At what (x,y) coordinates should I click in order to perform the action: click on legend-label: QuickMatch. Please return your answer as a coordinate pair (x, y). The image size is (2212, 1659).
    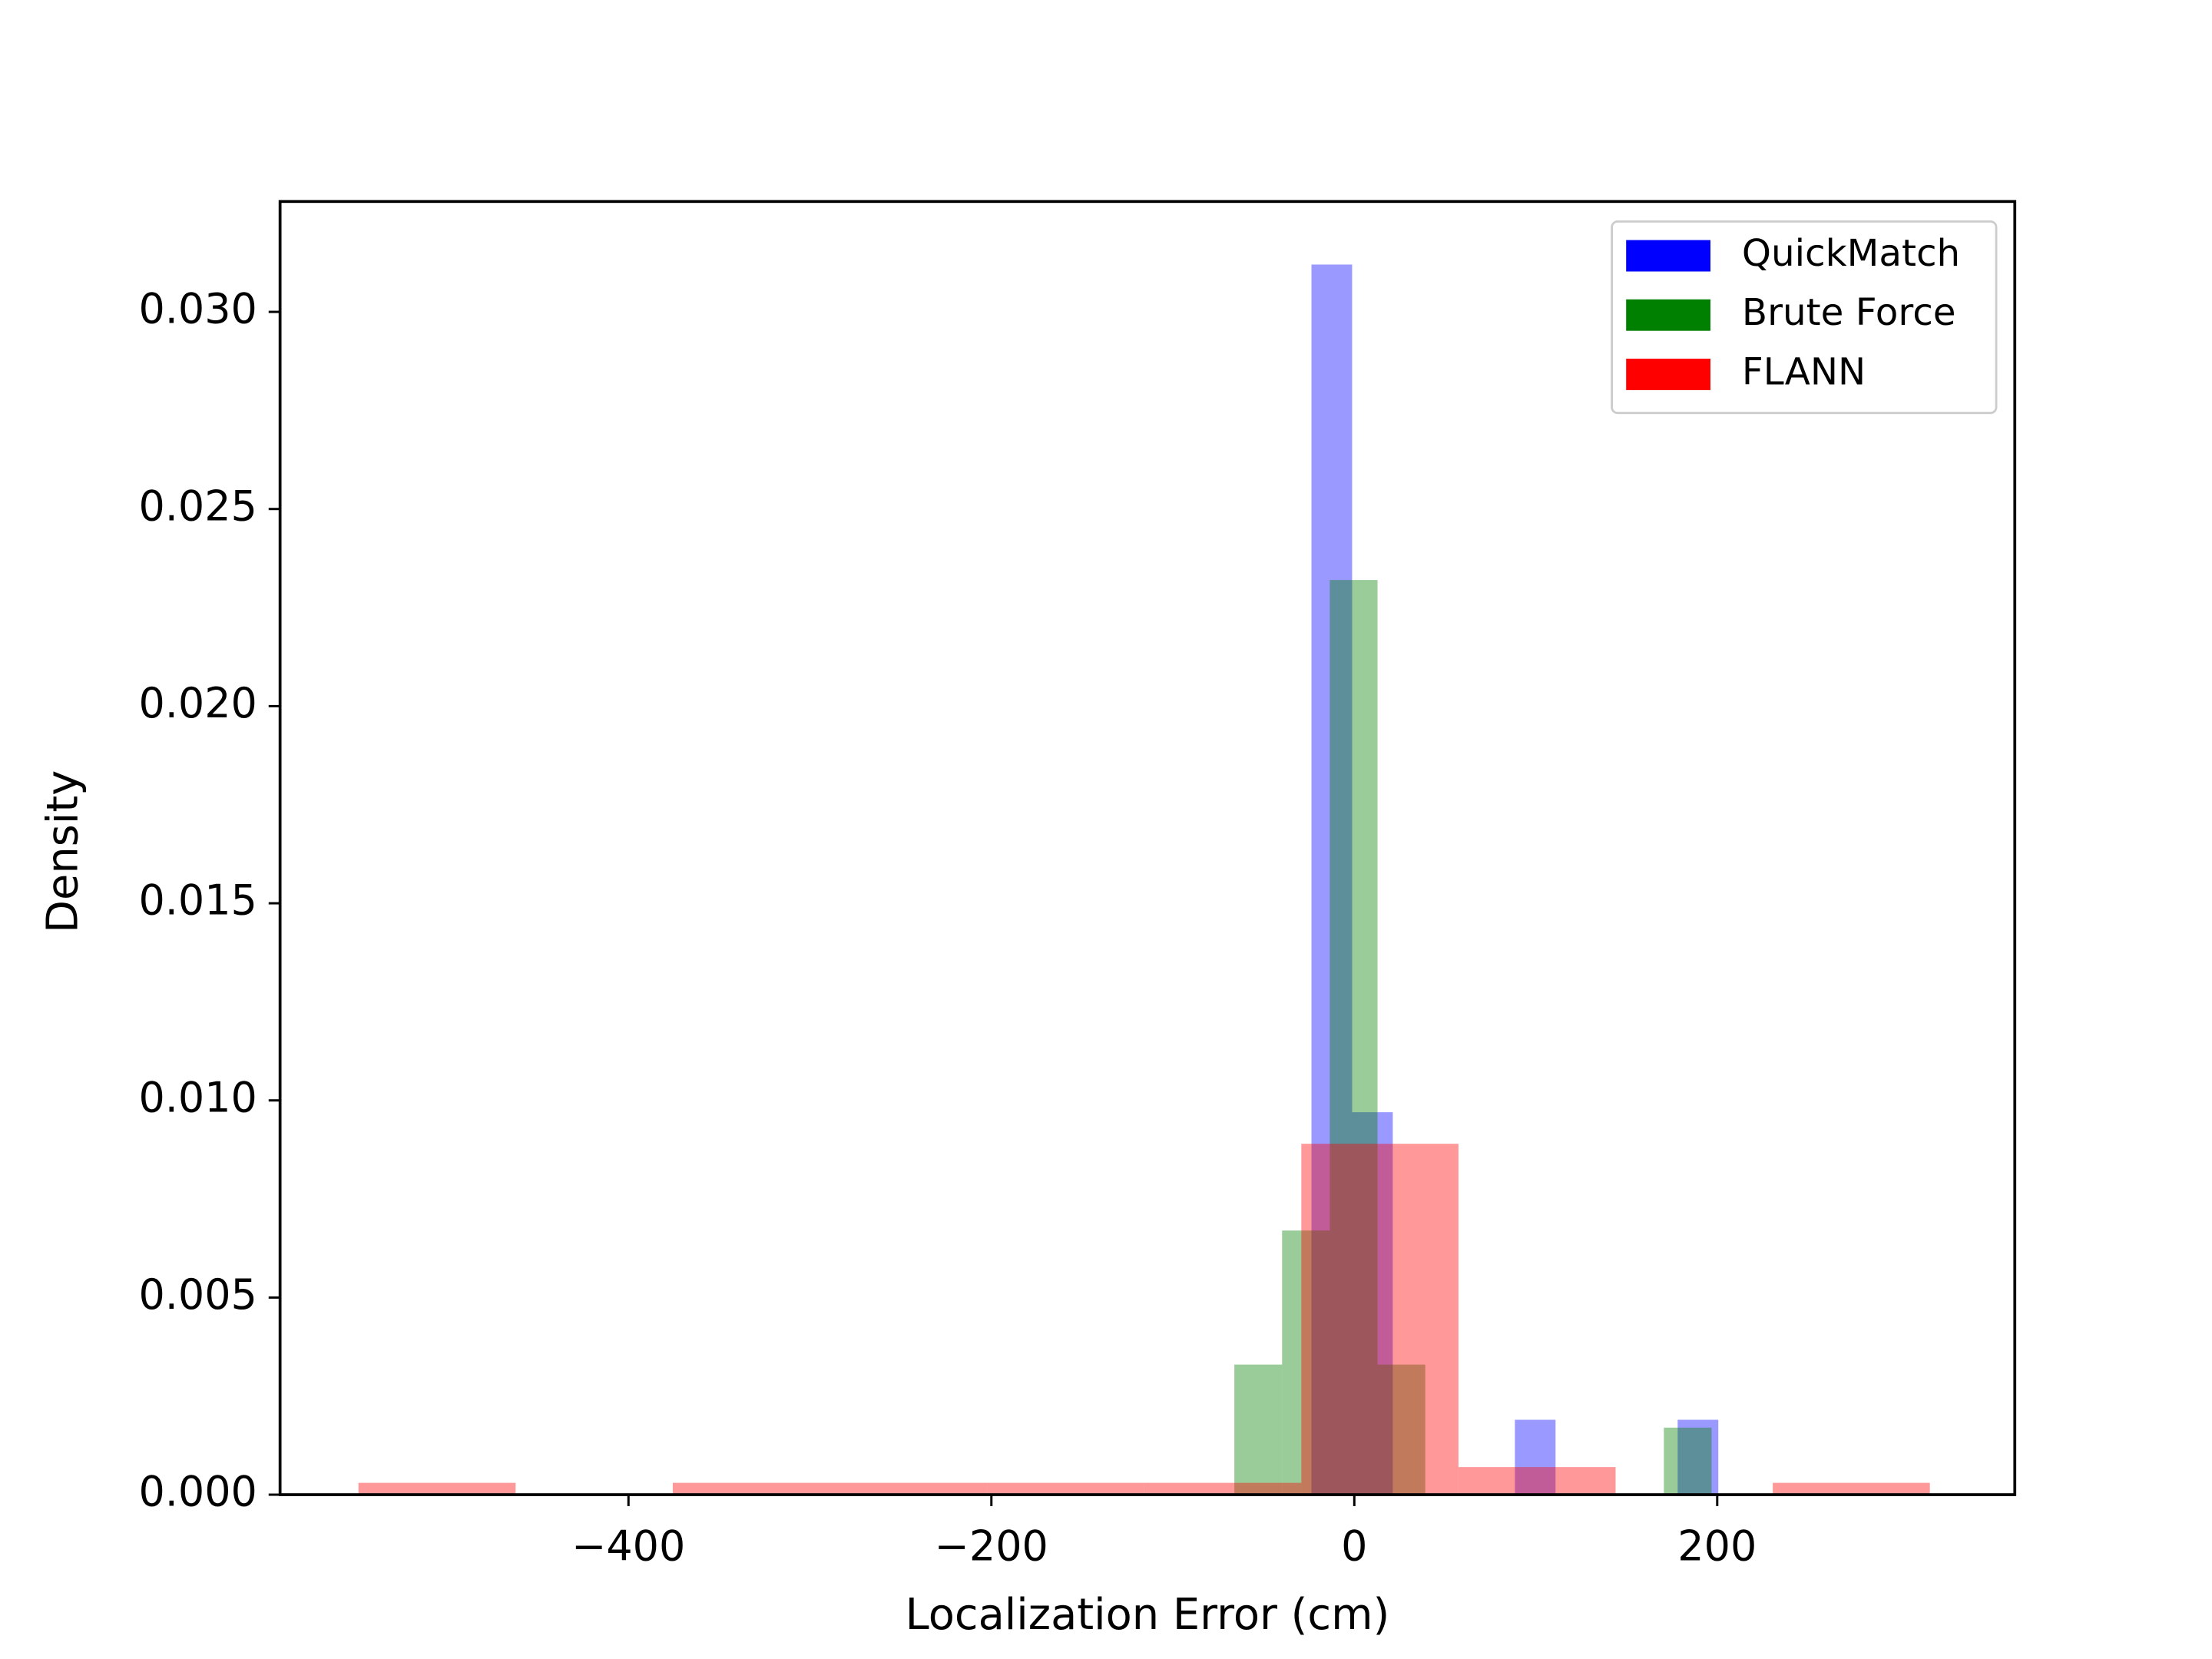
    Looking at the image, I should click on (1851, 254).